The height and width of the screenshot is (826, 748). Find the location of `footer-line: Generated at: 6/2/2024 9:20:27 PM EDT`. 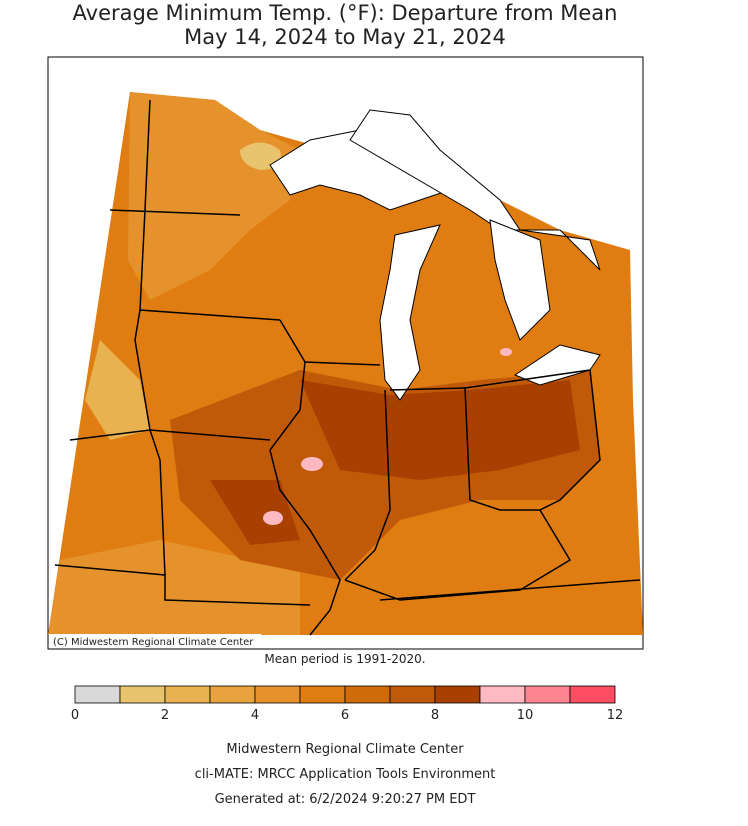

footer-line: Generated at: 6/2/2024 9:20:27 PM EDT is located at coordinates (345, 799).